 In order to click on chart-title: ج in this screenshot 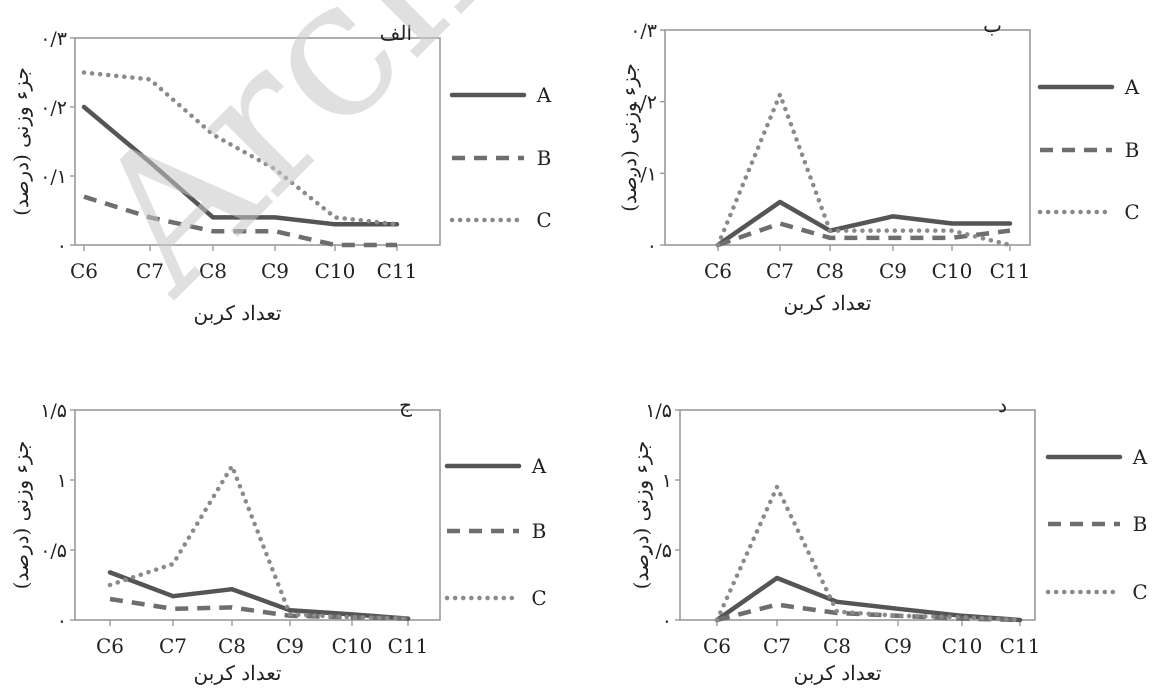, I will do `click(405, 405)`.